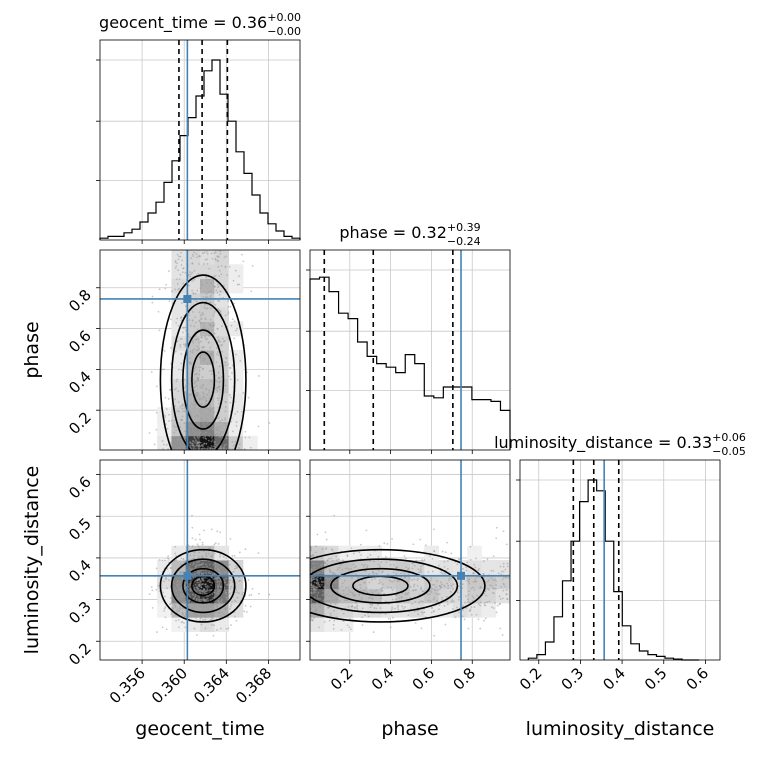  Describe the element at coordinates (729, 451) in the screenshot. I see `title-minus-luminosity_distance: −0.05` at that location.